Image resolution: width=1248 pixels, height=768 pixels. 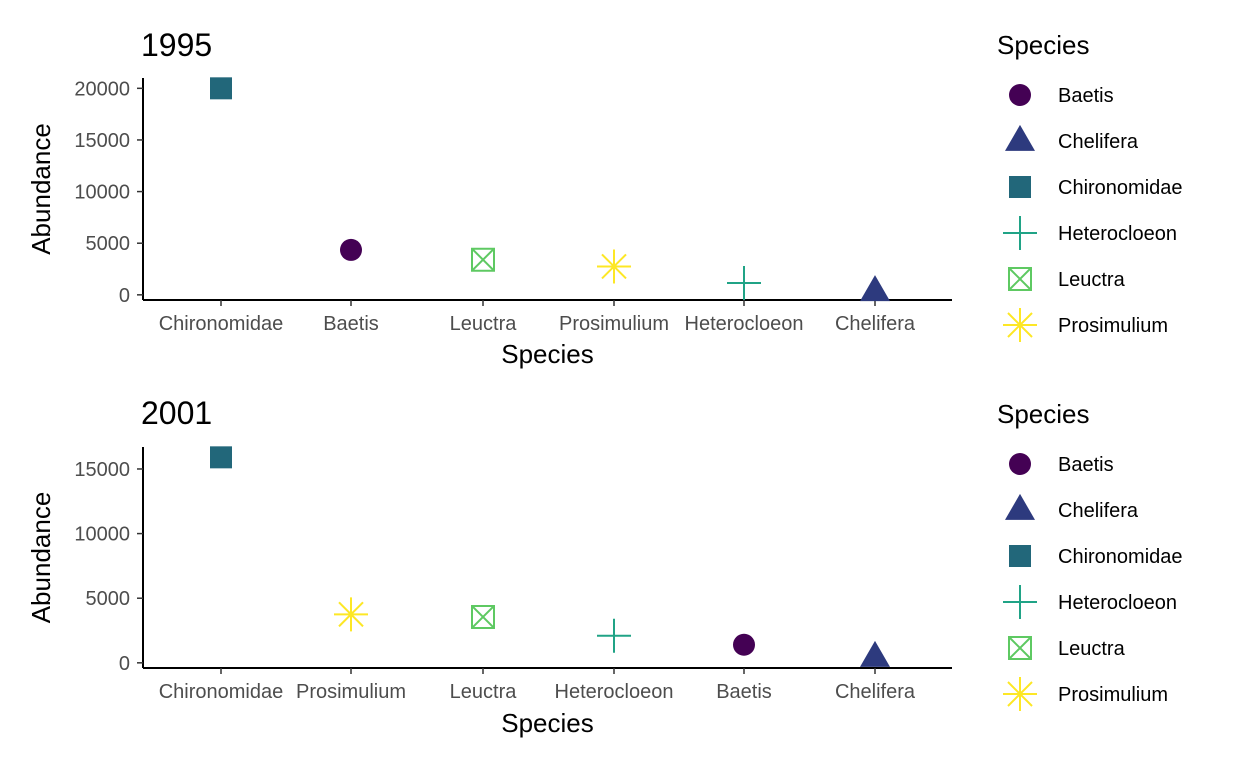 What do you see at coordinates (176, 413) in the screenshot?
I see `panel-title: 2001` at bounding box center [176, 413].